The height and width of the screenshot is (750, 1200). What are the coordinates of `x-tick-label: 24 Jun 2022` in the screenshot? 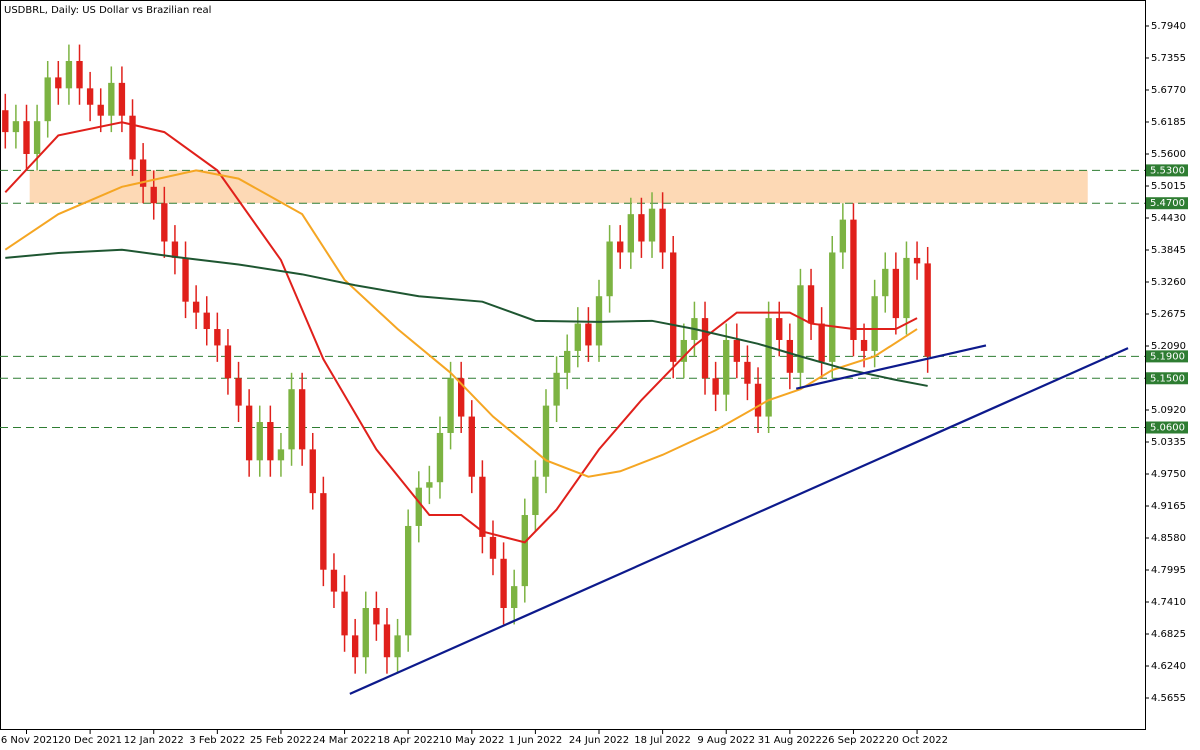 It's located at (599, 740).